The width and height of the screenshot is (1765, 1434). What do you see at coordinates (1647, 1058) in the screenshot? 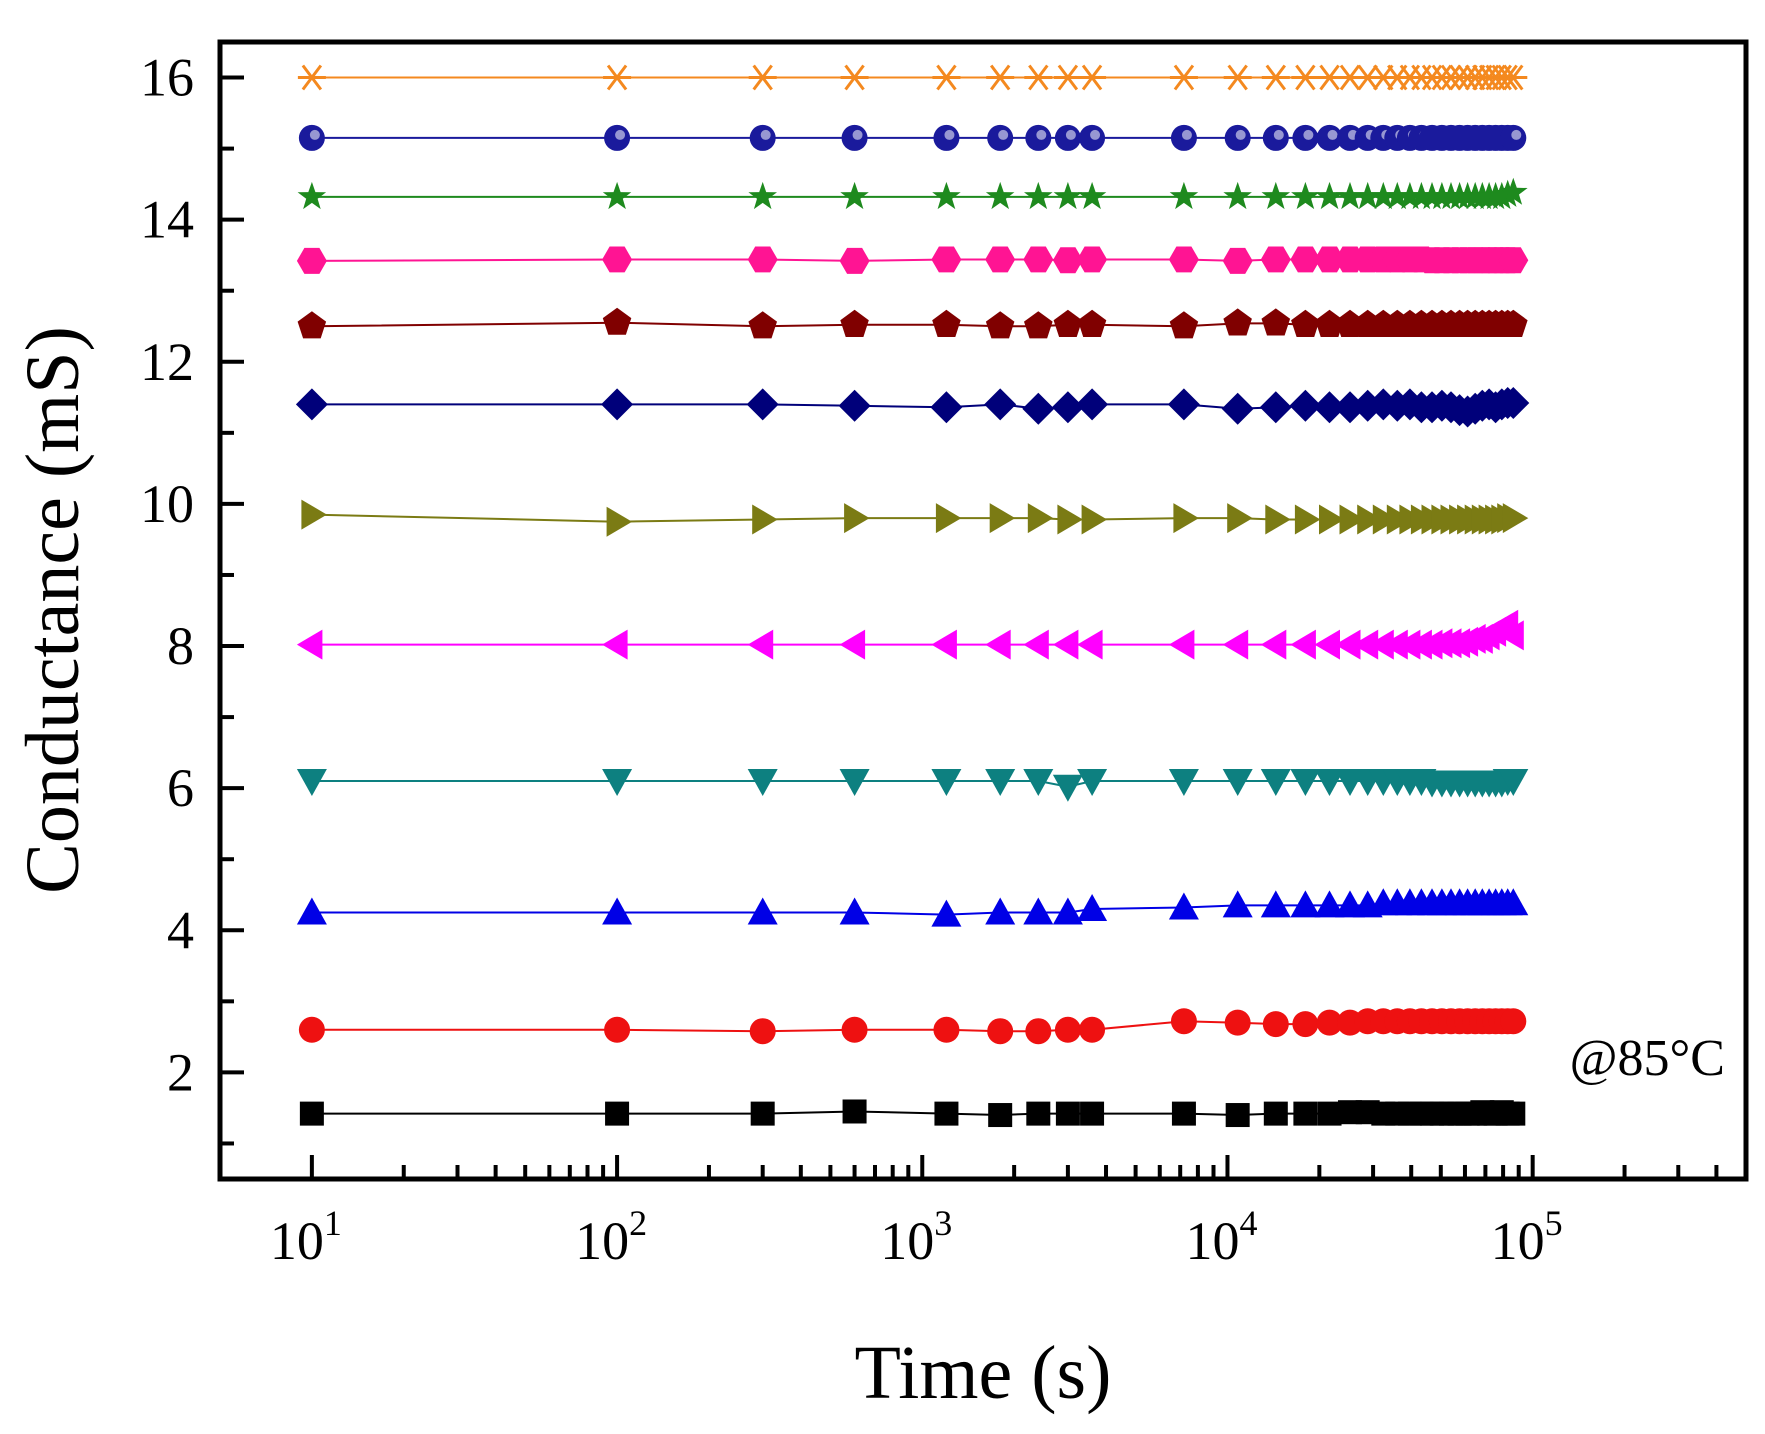
I see `temperature-annotation: @85°C` at bounding box center [1647, 1058].